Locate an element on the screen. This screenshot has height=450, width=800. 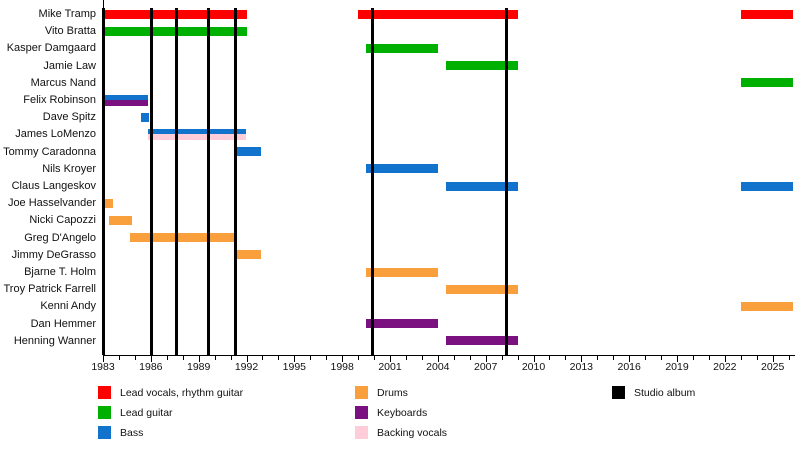
member-label: Bjarne T. Holm is located at coordinates (60, 272).